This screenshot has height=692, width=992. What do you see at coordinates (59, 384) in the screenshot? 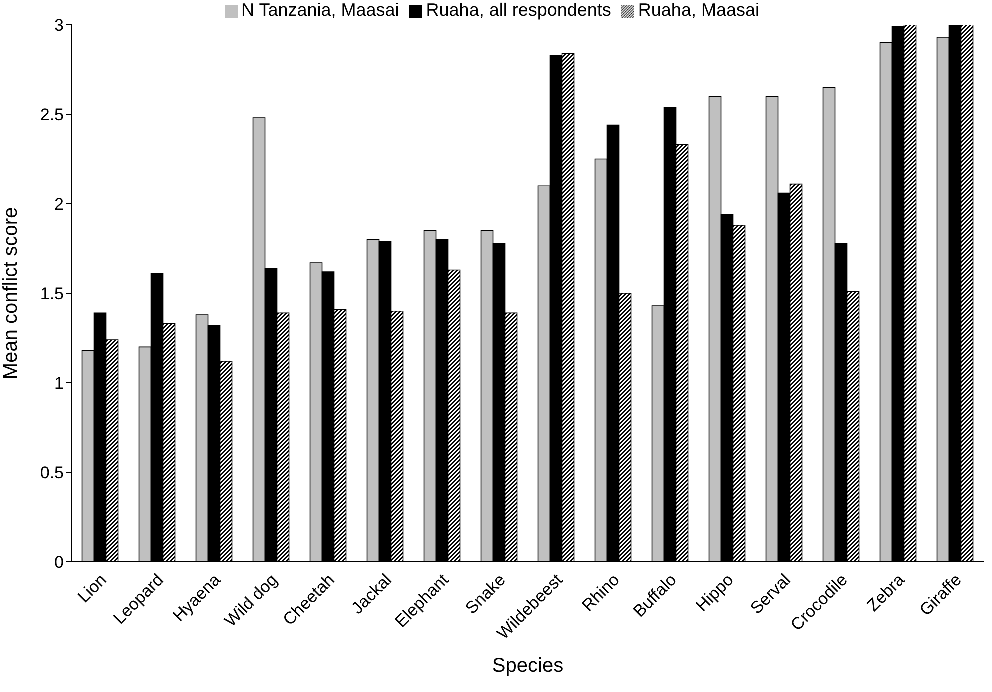
I see `y-tick-label: 1` at bounding box center [59, 384].